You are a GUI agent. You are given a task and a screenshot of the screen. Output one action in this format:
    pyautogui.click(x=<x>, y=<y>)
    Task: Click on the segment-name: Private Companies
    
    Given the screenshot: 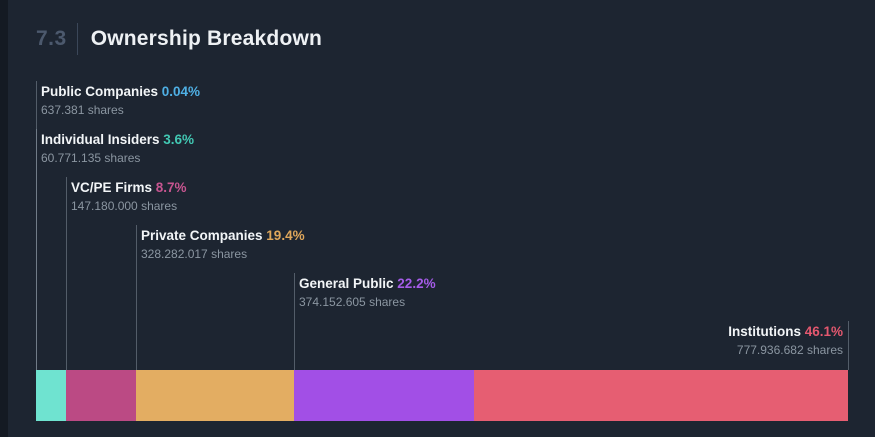 What is the action you would take?
    pyautogui.click(x=204, y=235)
    